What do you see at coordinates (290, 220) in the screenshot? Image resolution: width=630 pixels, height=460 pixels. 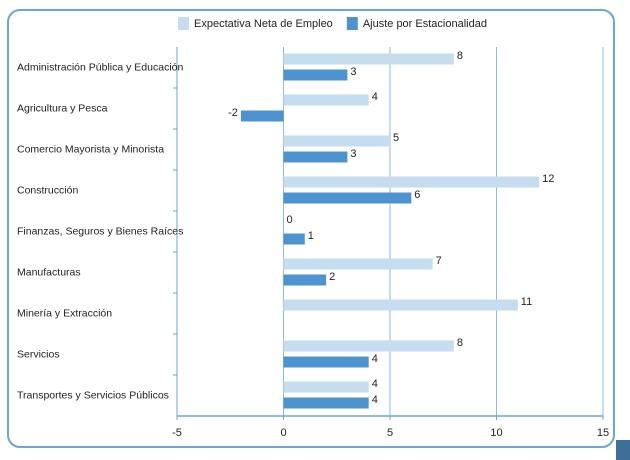 I see `value-label: 0` at bounding box center [290, 220].